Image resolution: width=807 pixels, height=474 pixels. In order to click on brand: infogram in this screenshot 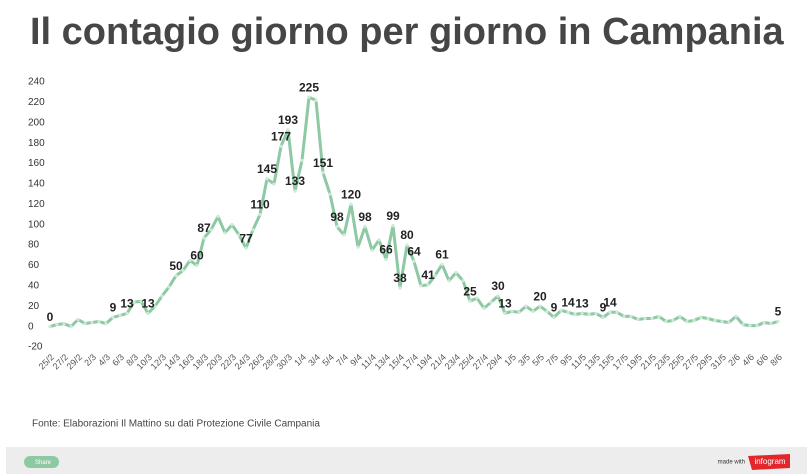, I will do `click(769, 461)`.